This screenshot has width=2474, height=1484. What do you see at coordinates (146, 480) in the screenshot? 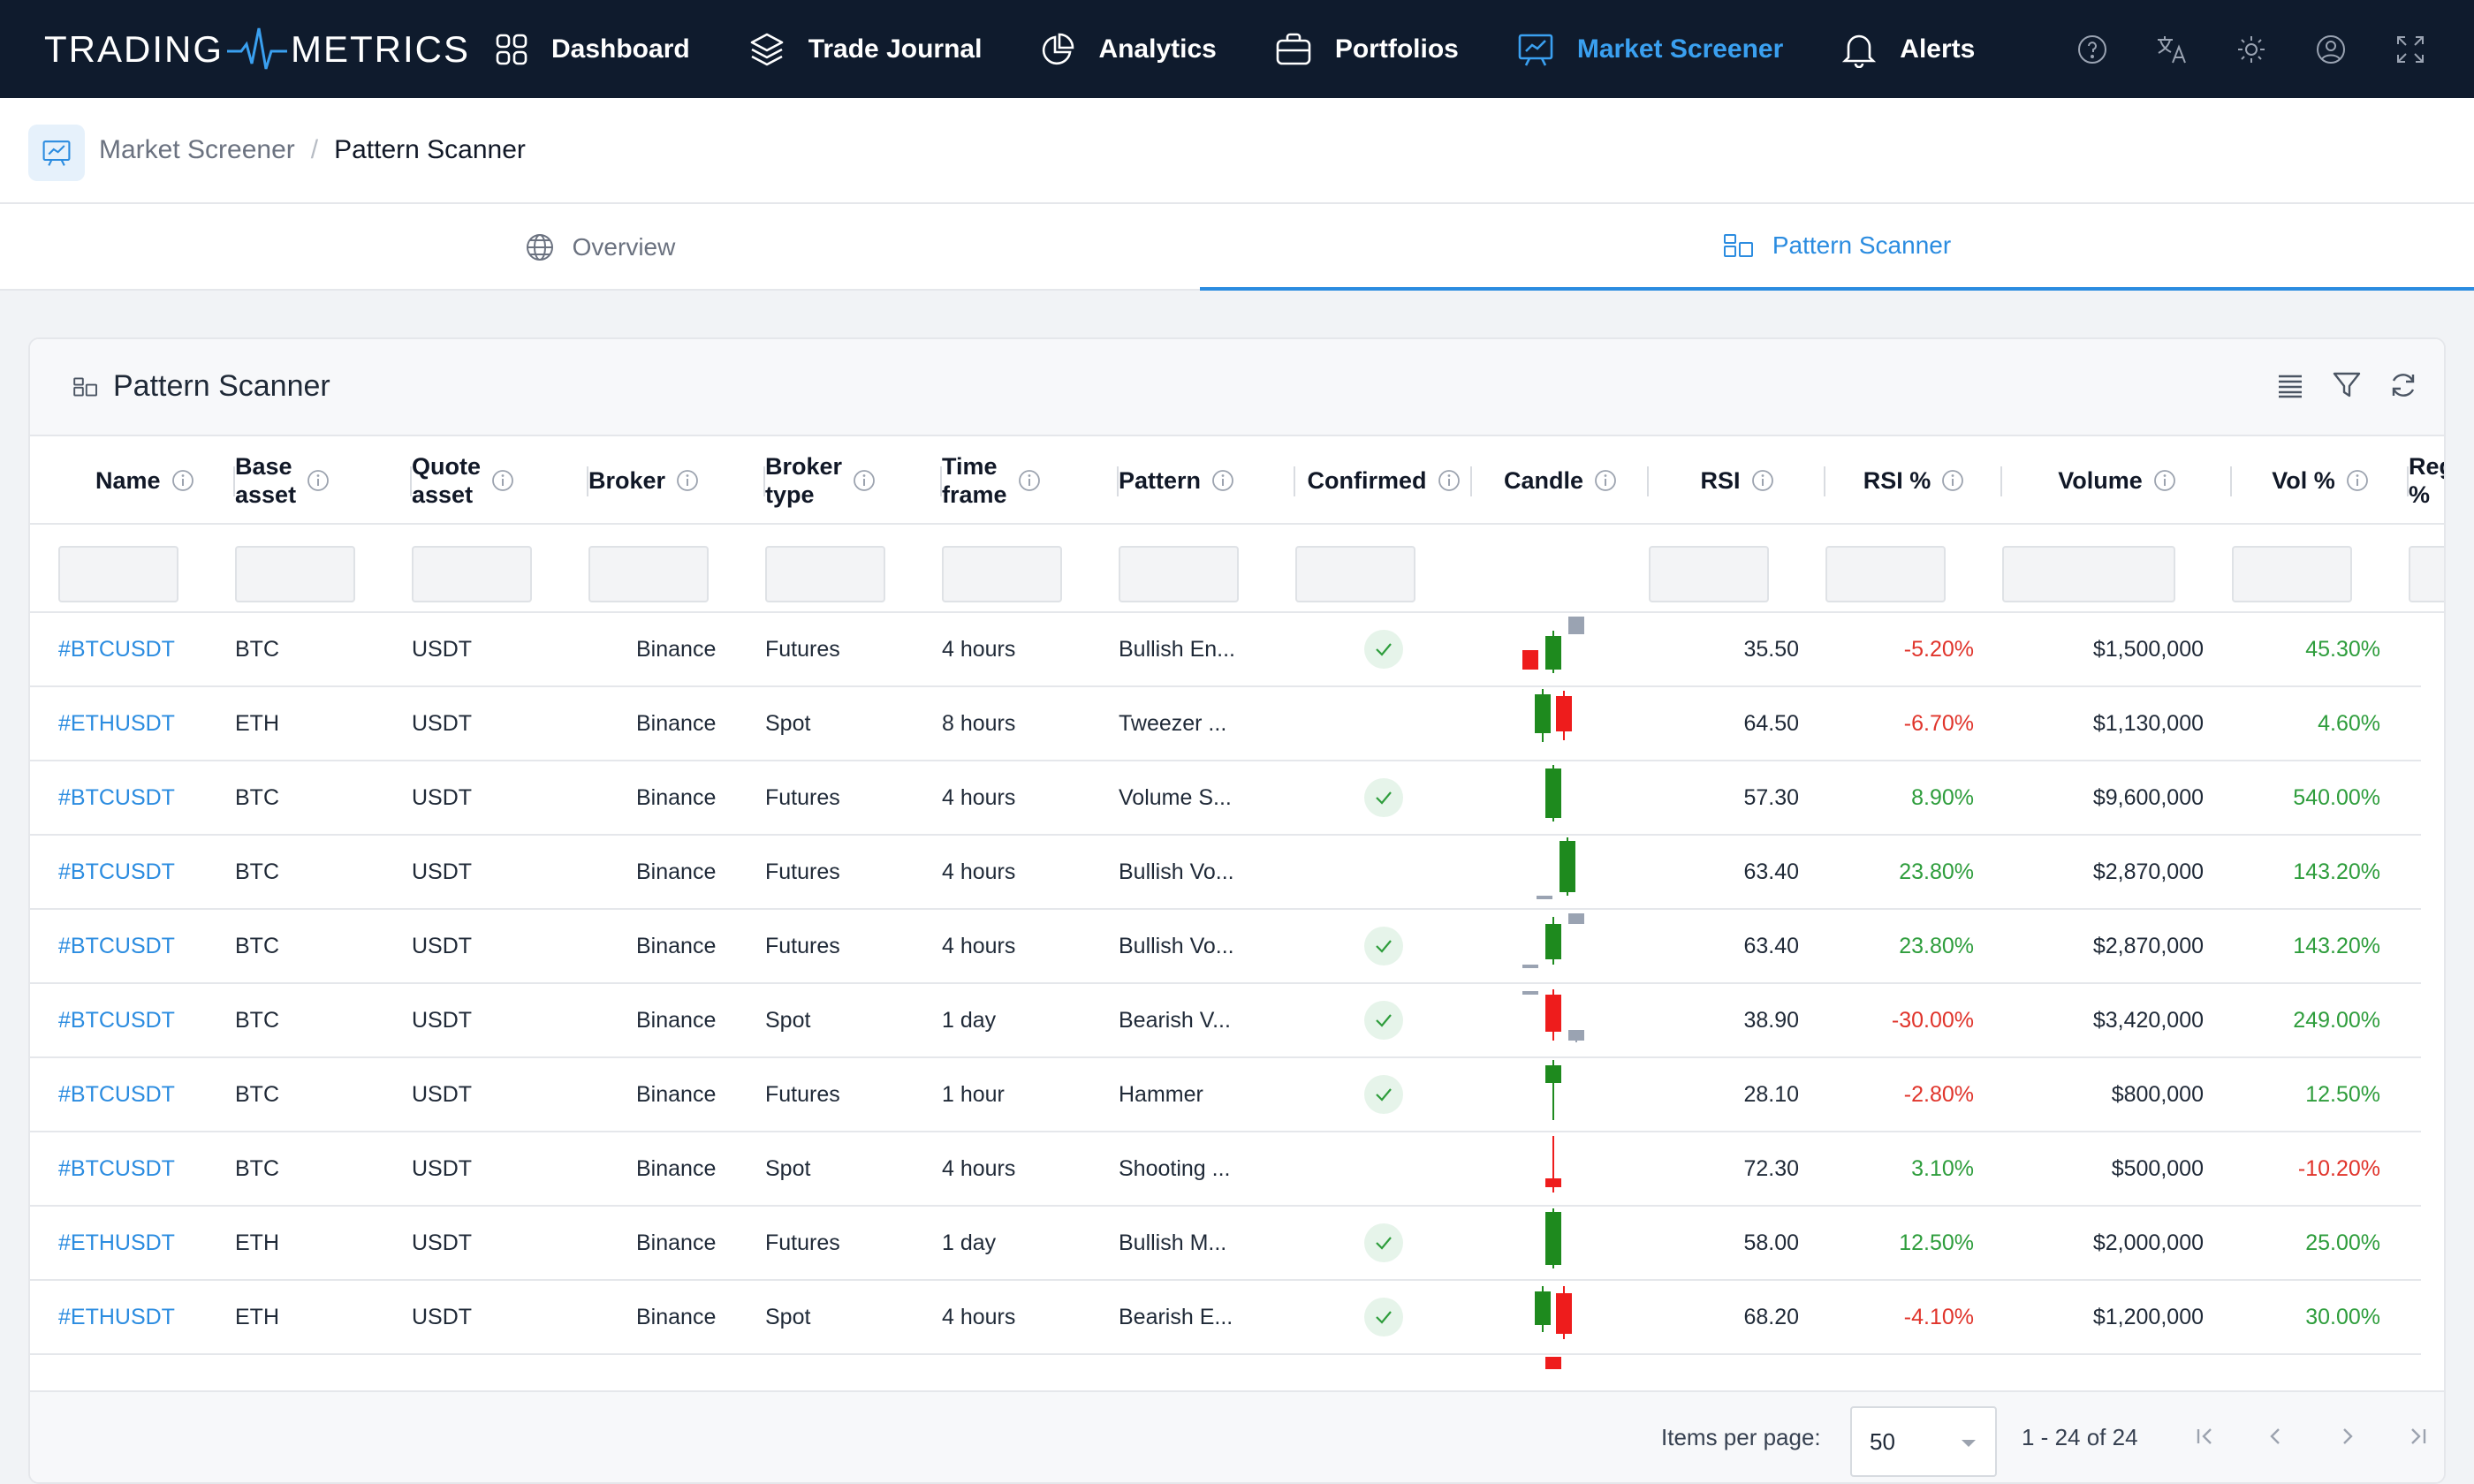
I see `column-header-name: Name` at bounding box center [146, 480].